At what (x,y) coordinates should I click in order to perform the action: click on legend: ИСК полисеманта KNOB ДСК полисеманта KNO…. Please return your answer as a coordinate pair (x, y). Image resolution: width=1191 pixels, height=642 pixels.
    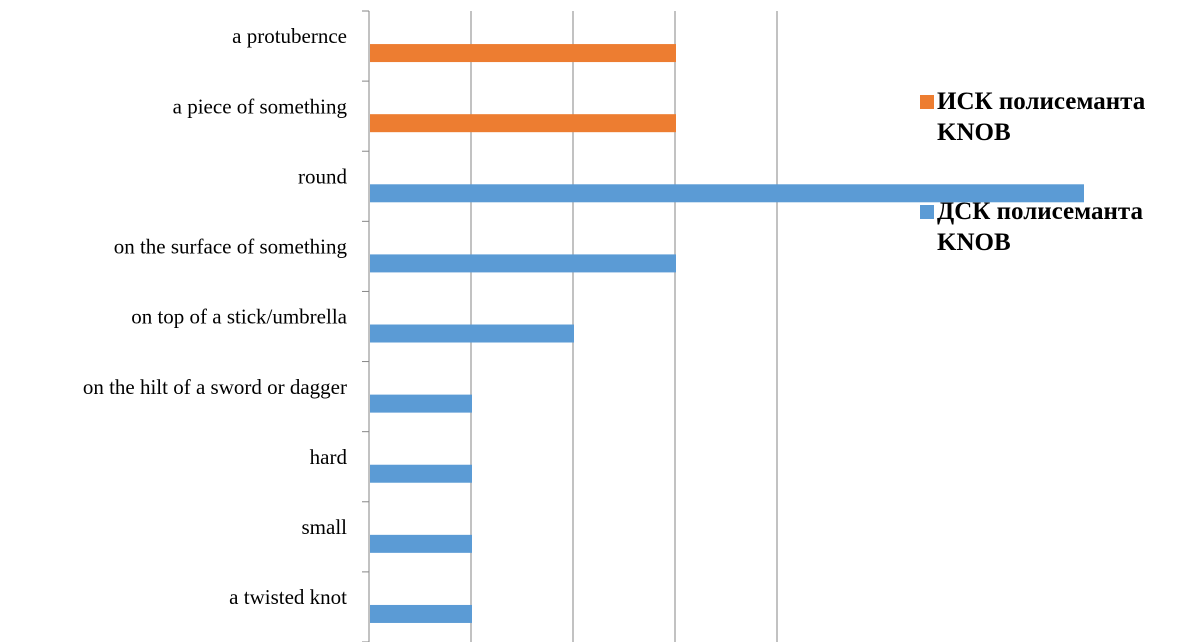
    Looking at the image, I should click on (1054, 196).